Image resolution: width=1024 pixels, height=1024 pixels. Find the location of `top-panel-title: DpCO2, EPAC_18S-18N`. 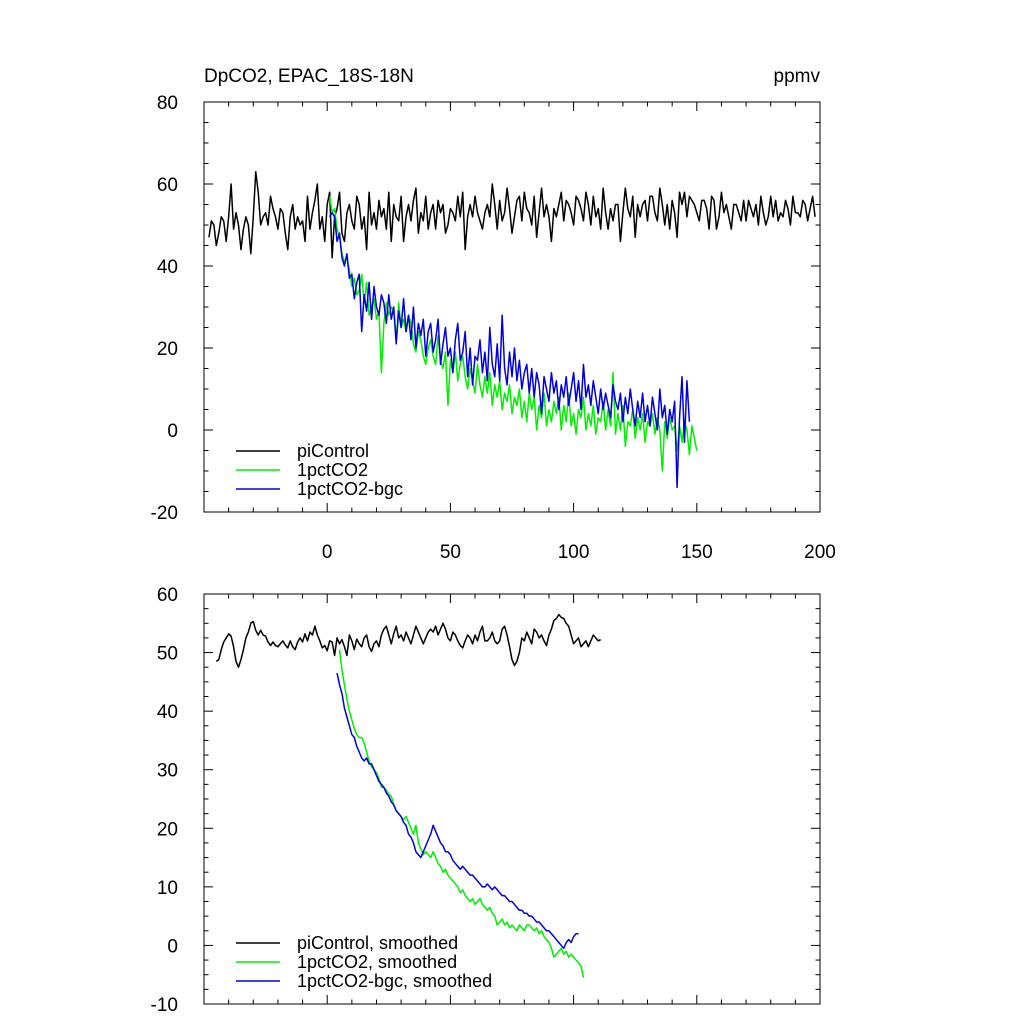

top-panel-title: DpCO2, EPAC_18S-18N is located at coordinates (309, 76).